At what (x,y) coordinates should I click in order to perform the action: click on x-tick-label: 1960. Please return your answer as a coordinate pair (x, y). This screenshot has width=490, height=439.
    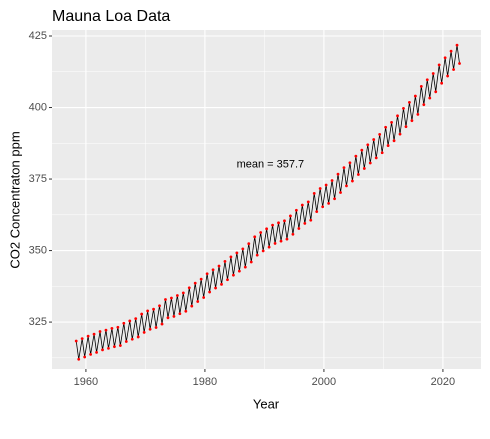
    Looking at the image, I should click on (86, 382).